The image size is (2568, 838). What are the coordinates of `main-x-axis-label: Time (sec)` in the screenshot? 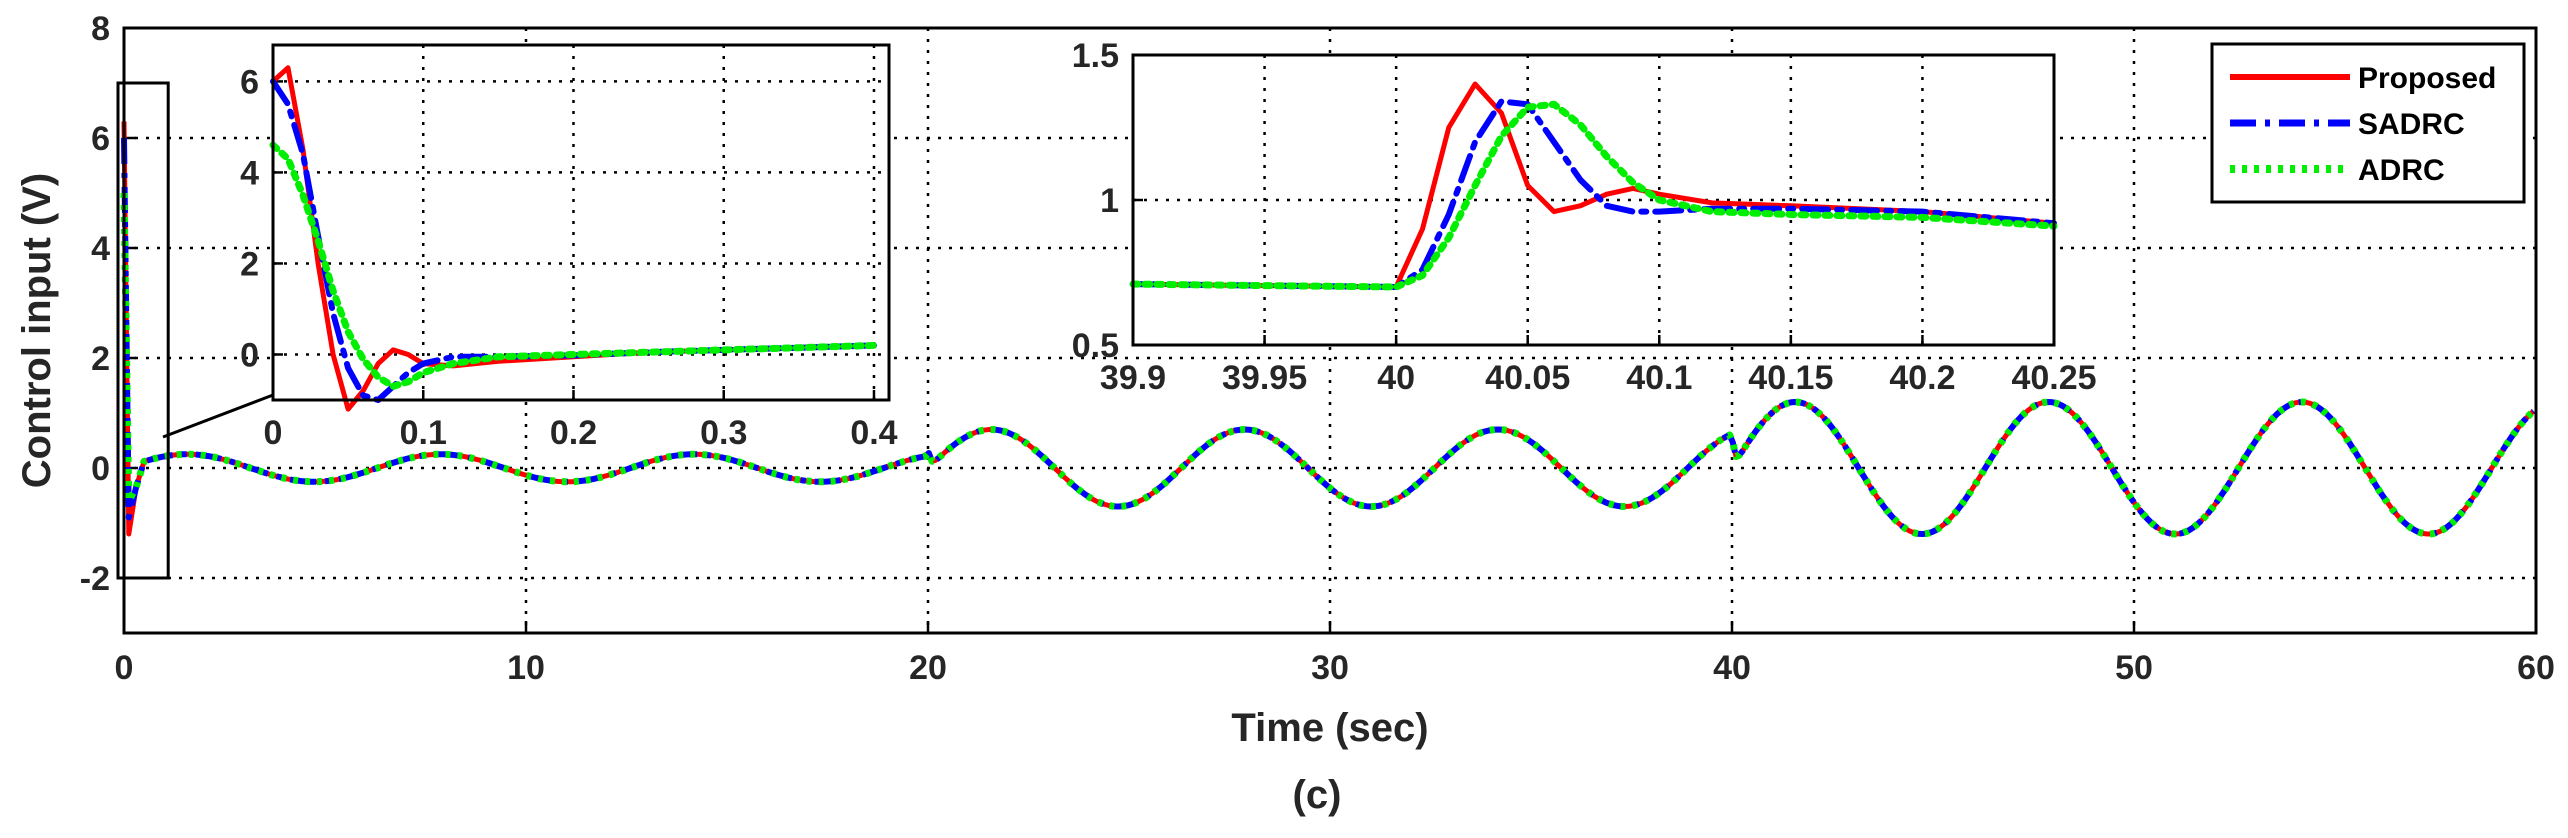 It's located at (1329, 728).